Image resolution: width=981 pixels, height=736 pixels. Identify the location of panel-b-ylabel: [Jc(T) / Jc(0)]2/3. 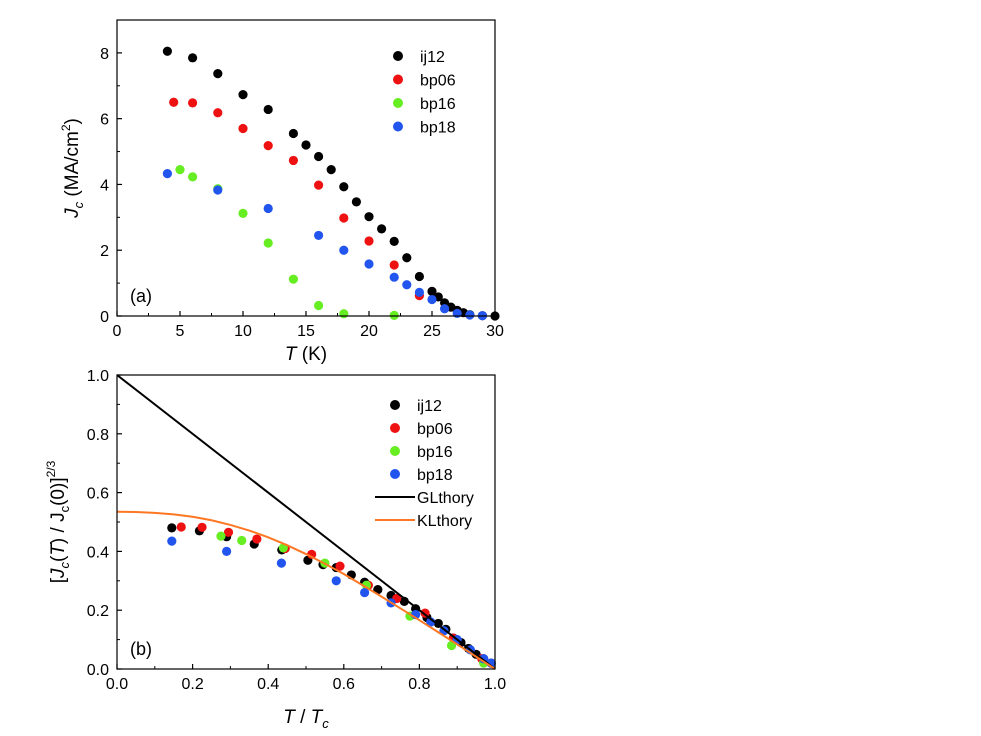
(58, 521).